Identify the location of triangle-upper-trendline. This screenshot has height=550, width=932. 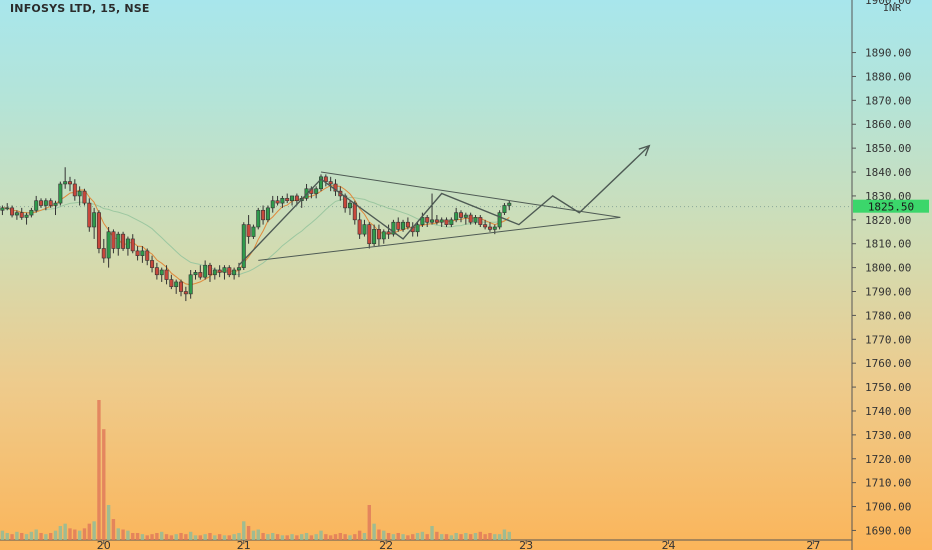
(470, 194).